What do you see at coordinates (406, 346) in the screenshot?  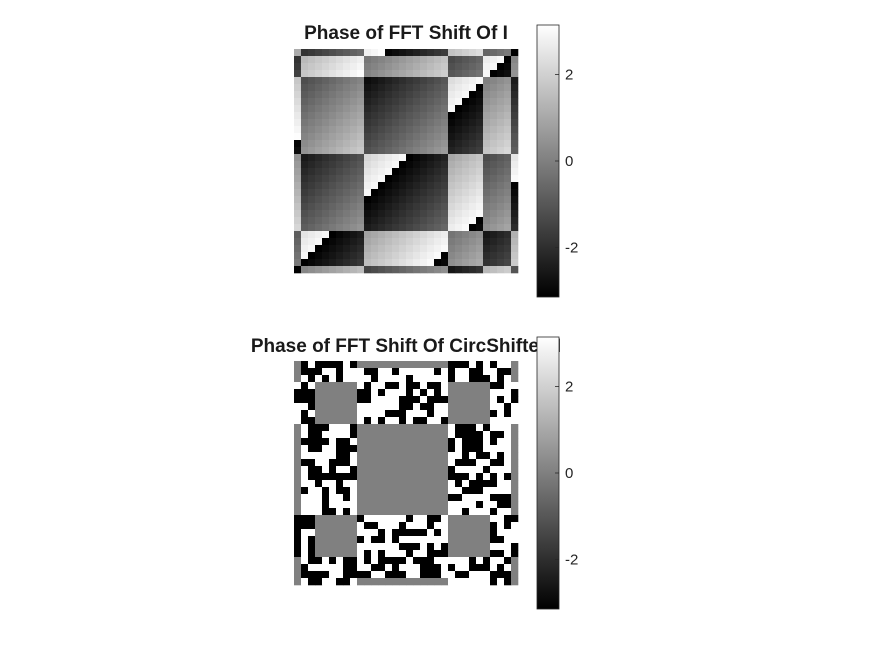 I see `chart-title: Phase of FFT Shift Of CircShifted I` at bounding box center [406, 346].